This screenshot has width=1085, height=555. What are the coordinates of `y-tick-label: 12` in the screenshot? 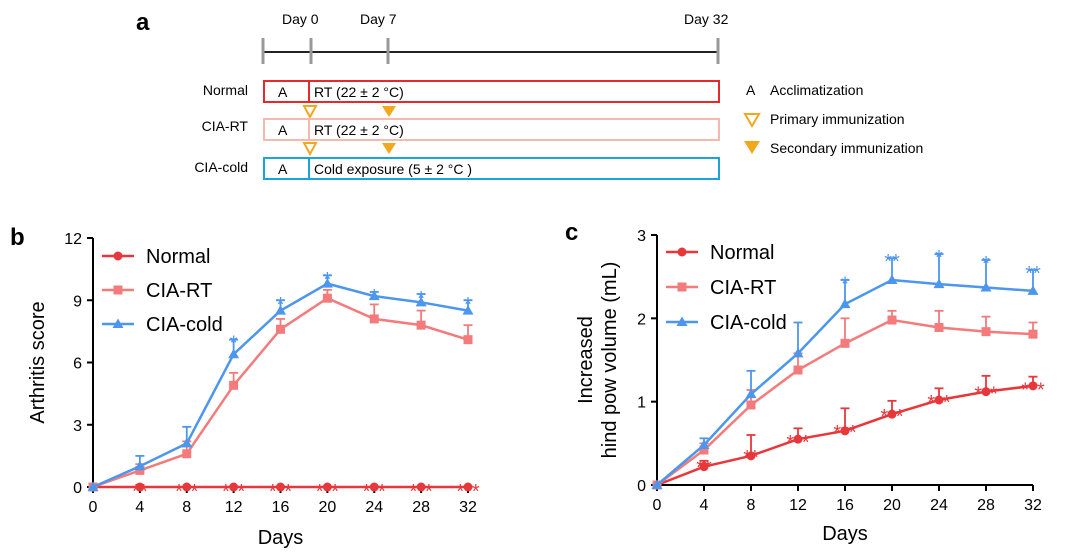 It's located at (73, 239).